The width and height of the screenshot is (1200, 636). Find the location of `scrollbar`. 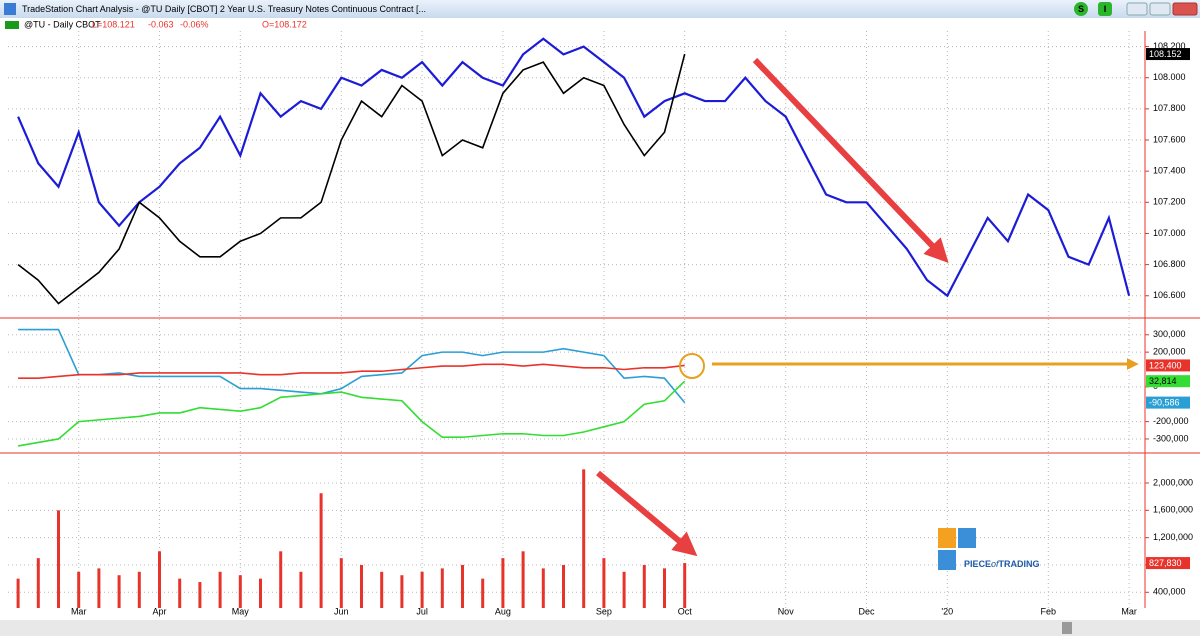

scrollbar is located at coordinates (600, 628).